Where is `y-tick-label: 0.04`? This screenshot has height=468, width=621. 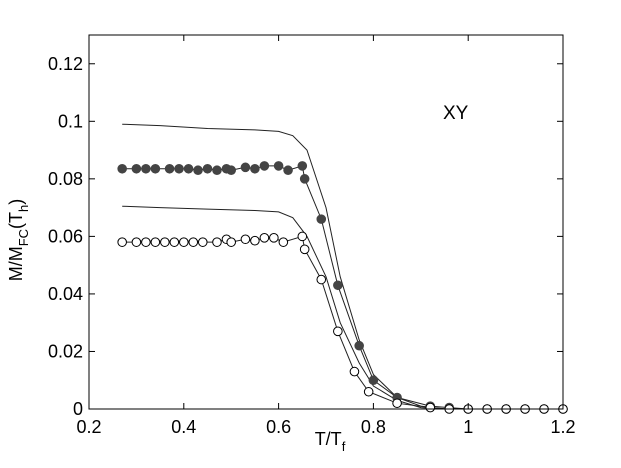 y-tick-label: 0.04 is located at coordinates (65, 294).